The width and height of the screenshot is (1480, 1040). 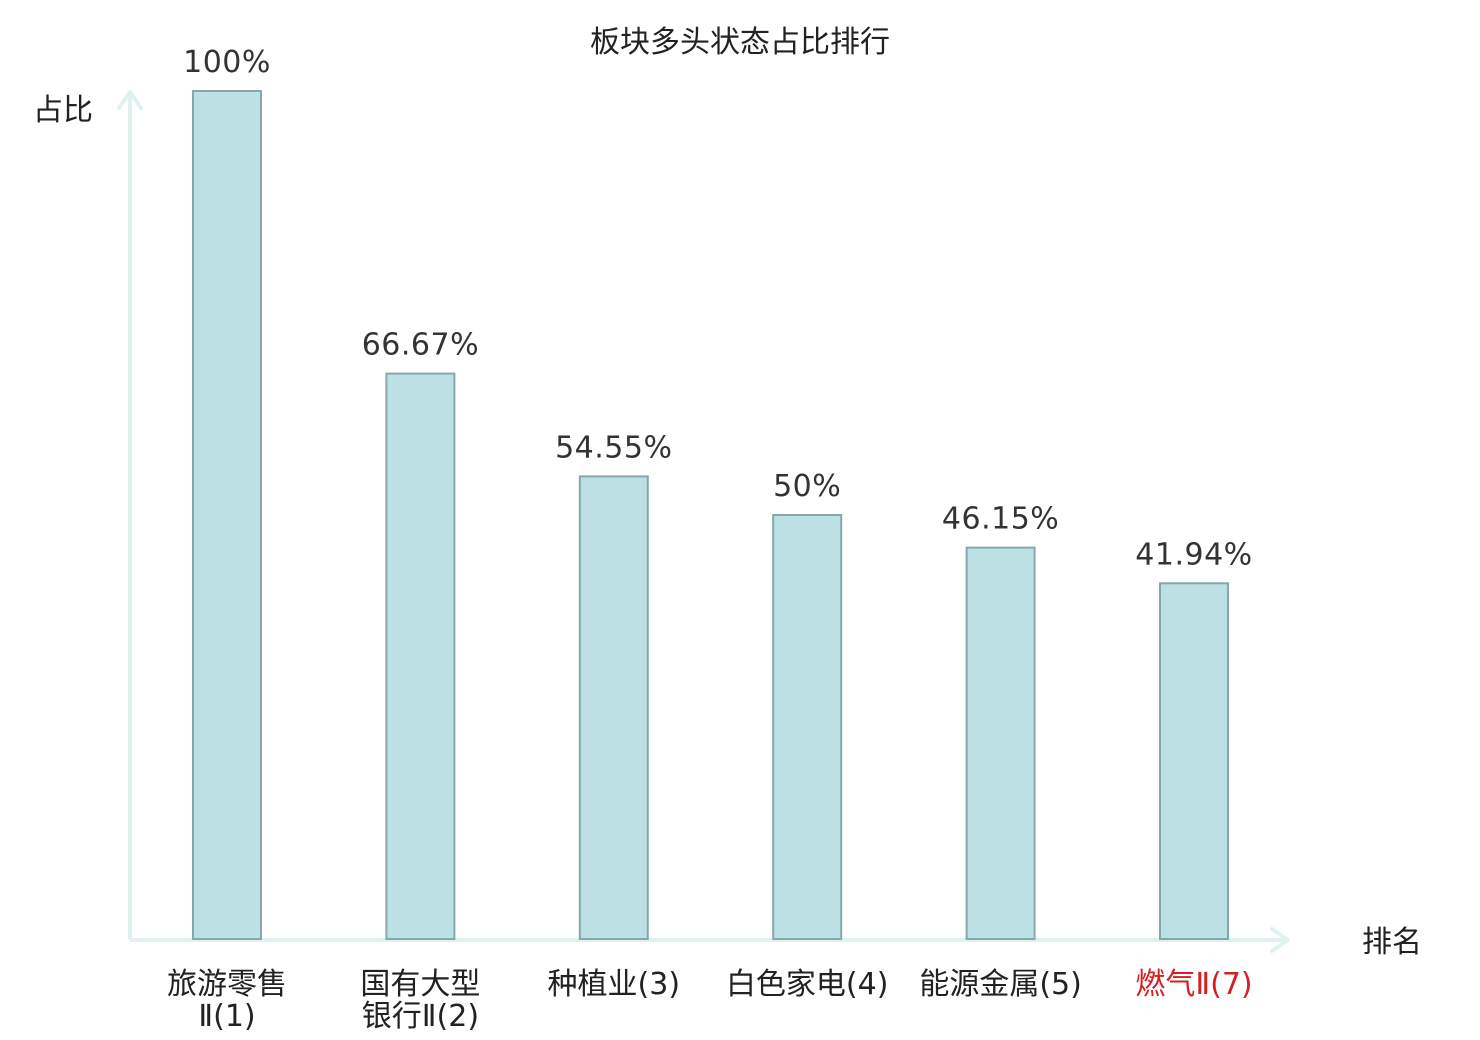 What do you see at coordinates (807, 486) in the screenshot?
I see `value-label-4: 50%` at bounding box center [807, 486].